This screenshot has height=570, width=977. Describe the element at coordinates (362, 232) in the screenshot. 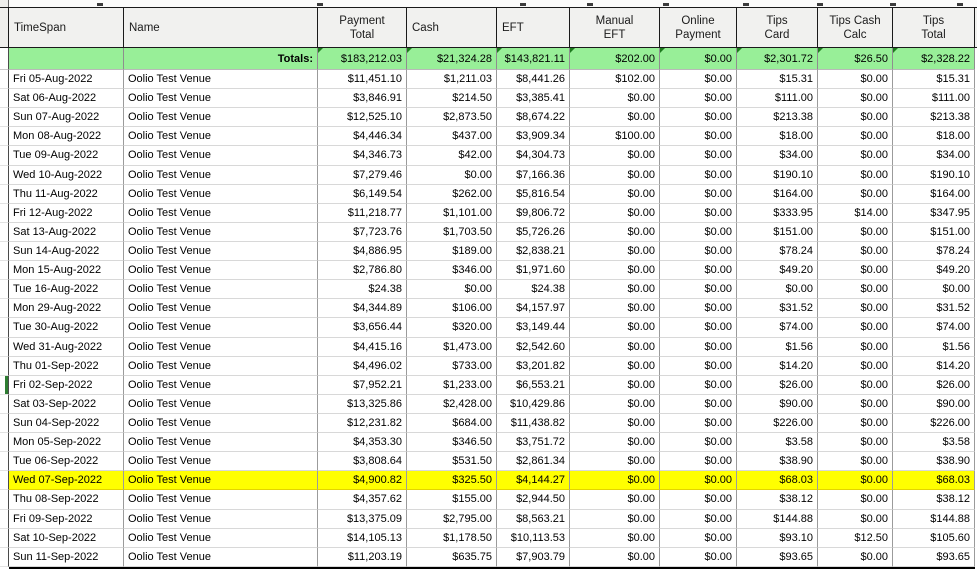

I see `cell-payment_total: $7,723.76` at that location.